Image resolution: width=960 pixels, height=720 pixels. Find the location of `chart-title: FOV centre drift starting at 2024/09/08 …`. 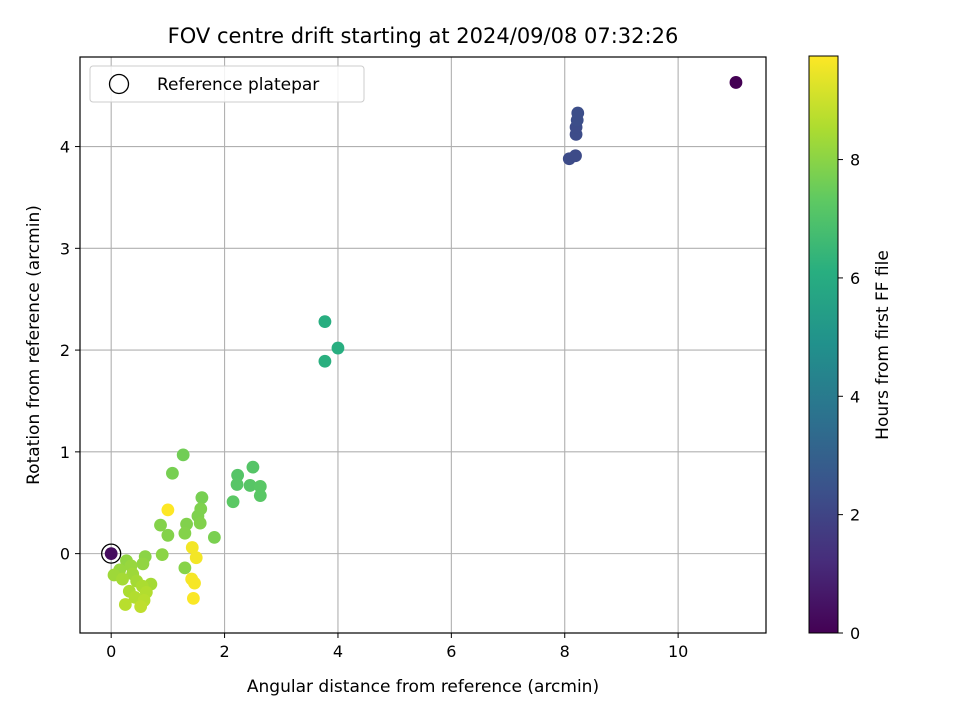

chart-title: FOV centre drift starting at 2024/09/08 … is located at coordinates (423, 36).